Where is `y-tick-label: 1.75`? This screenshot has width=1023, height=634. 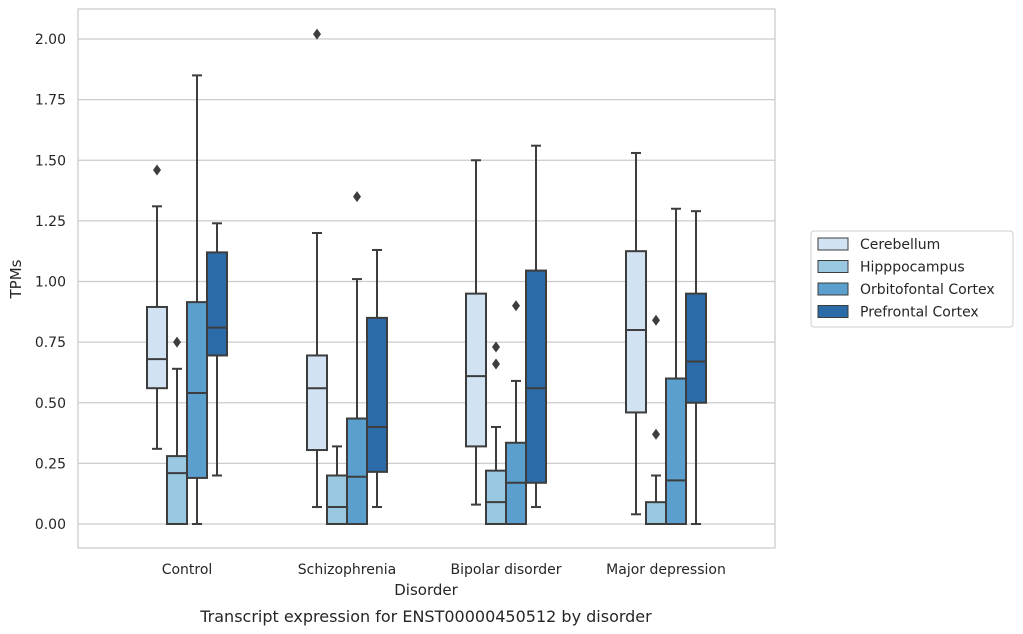 y-tick-label: 1.75 is located at coordinates (50, 101).